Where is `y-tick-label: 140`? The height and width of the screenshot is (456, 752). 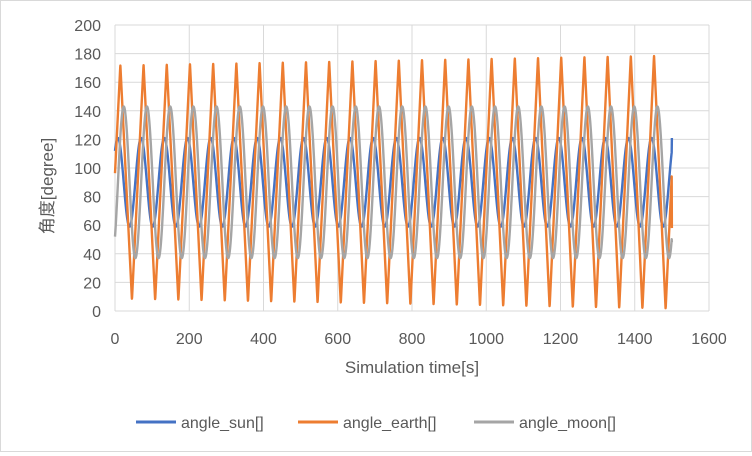 y-tick-label: 140 is located at coordinates (87, 112).